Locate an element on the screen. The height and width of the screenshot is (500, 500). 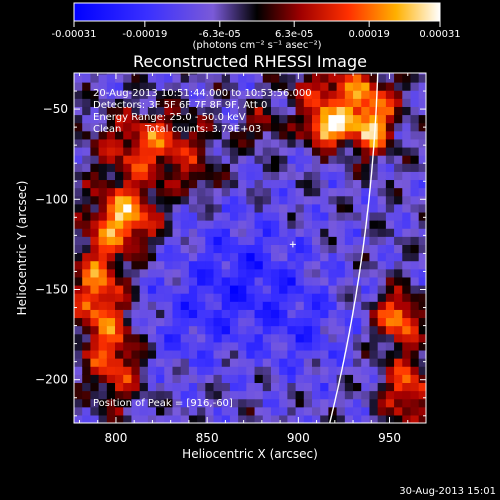
y-tick-label: −150 is located at coordinates (51, 289).